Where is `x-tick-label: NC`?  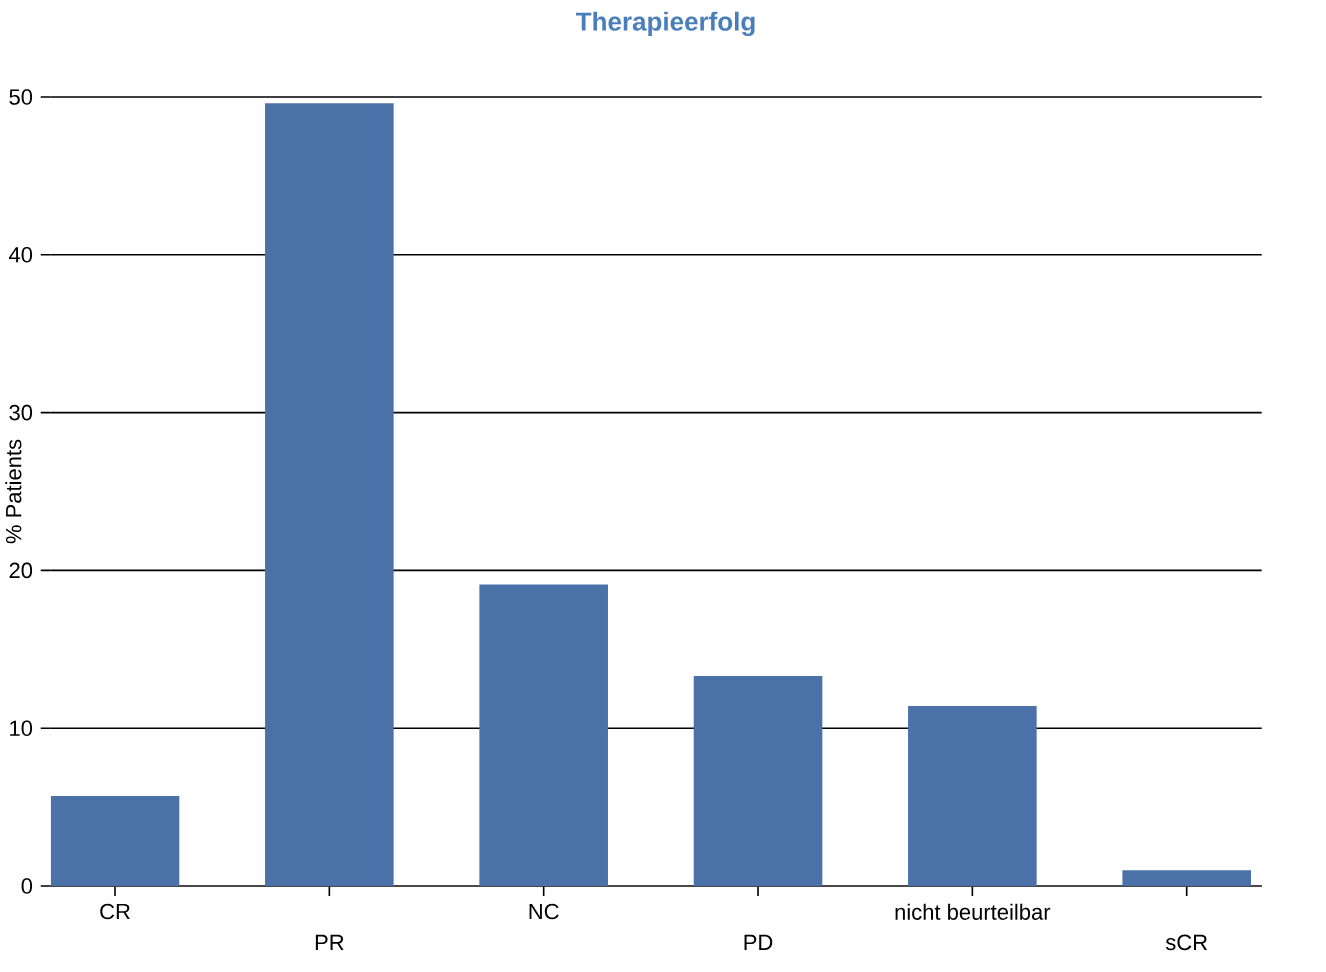
x-tick-label: NC is located at coordinates (544, 911).